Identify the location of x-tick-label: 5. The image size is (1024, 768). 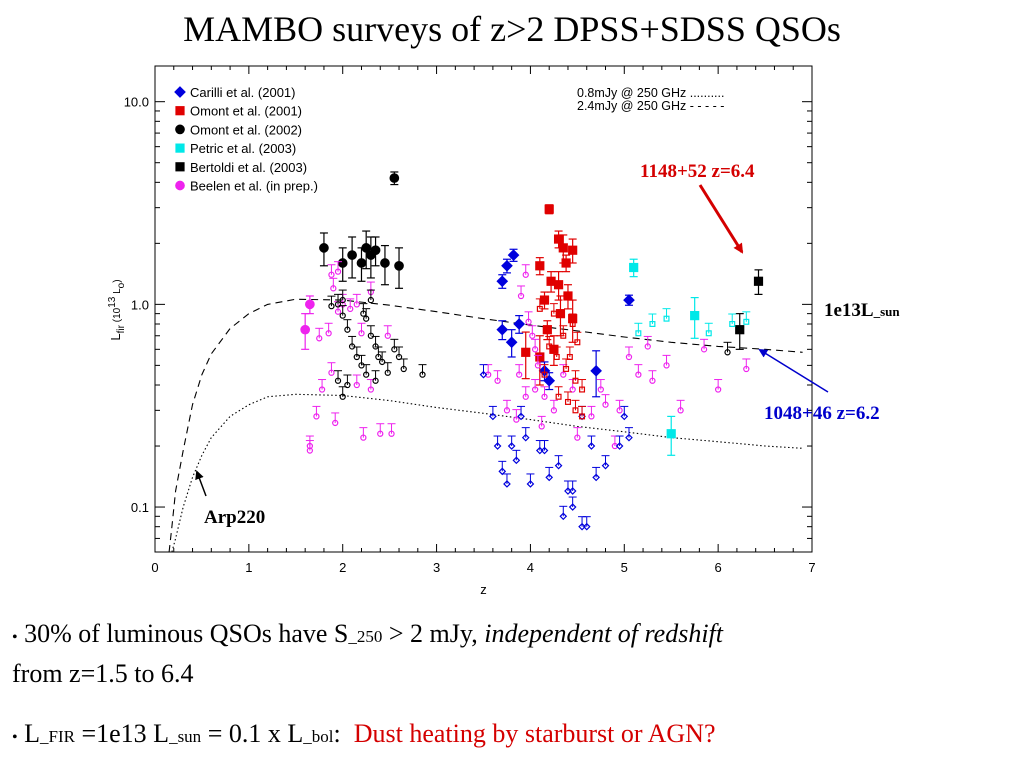
(624, 567).